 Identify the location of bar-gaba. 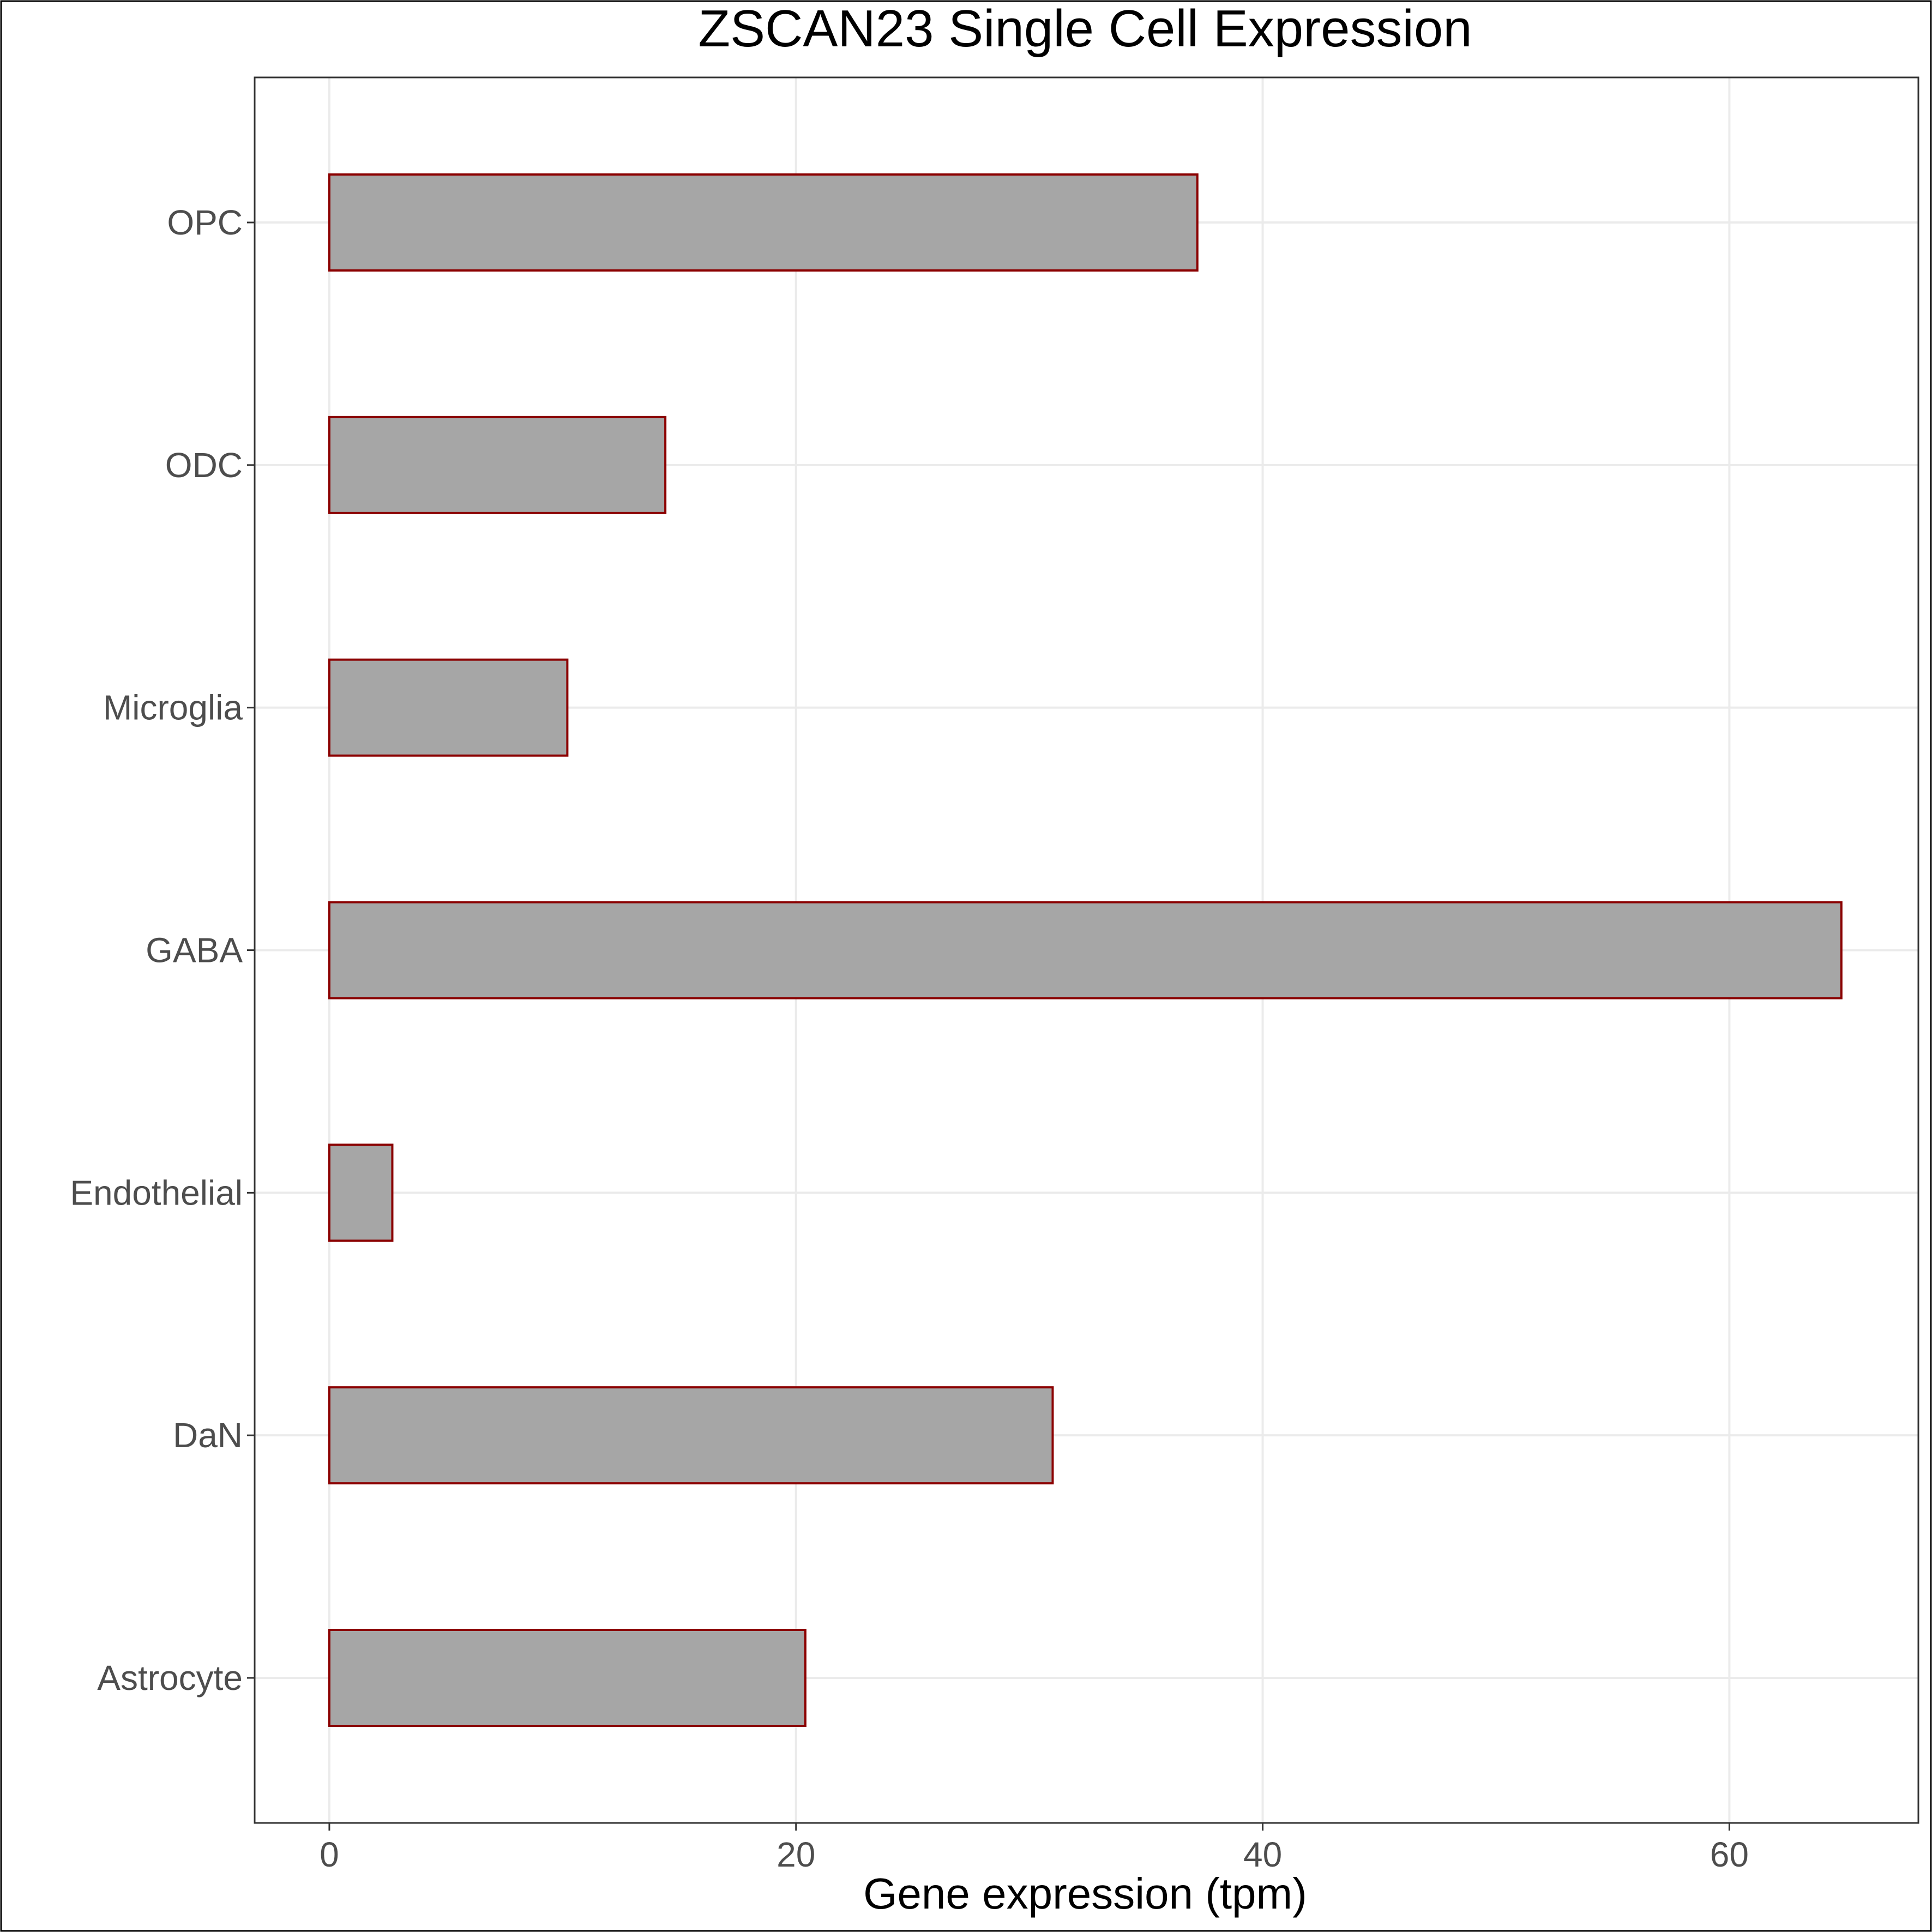
(1085, 950).